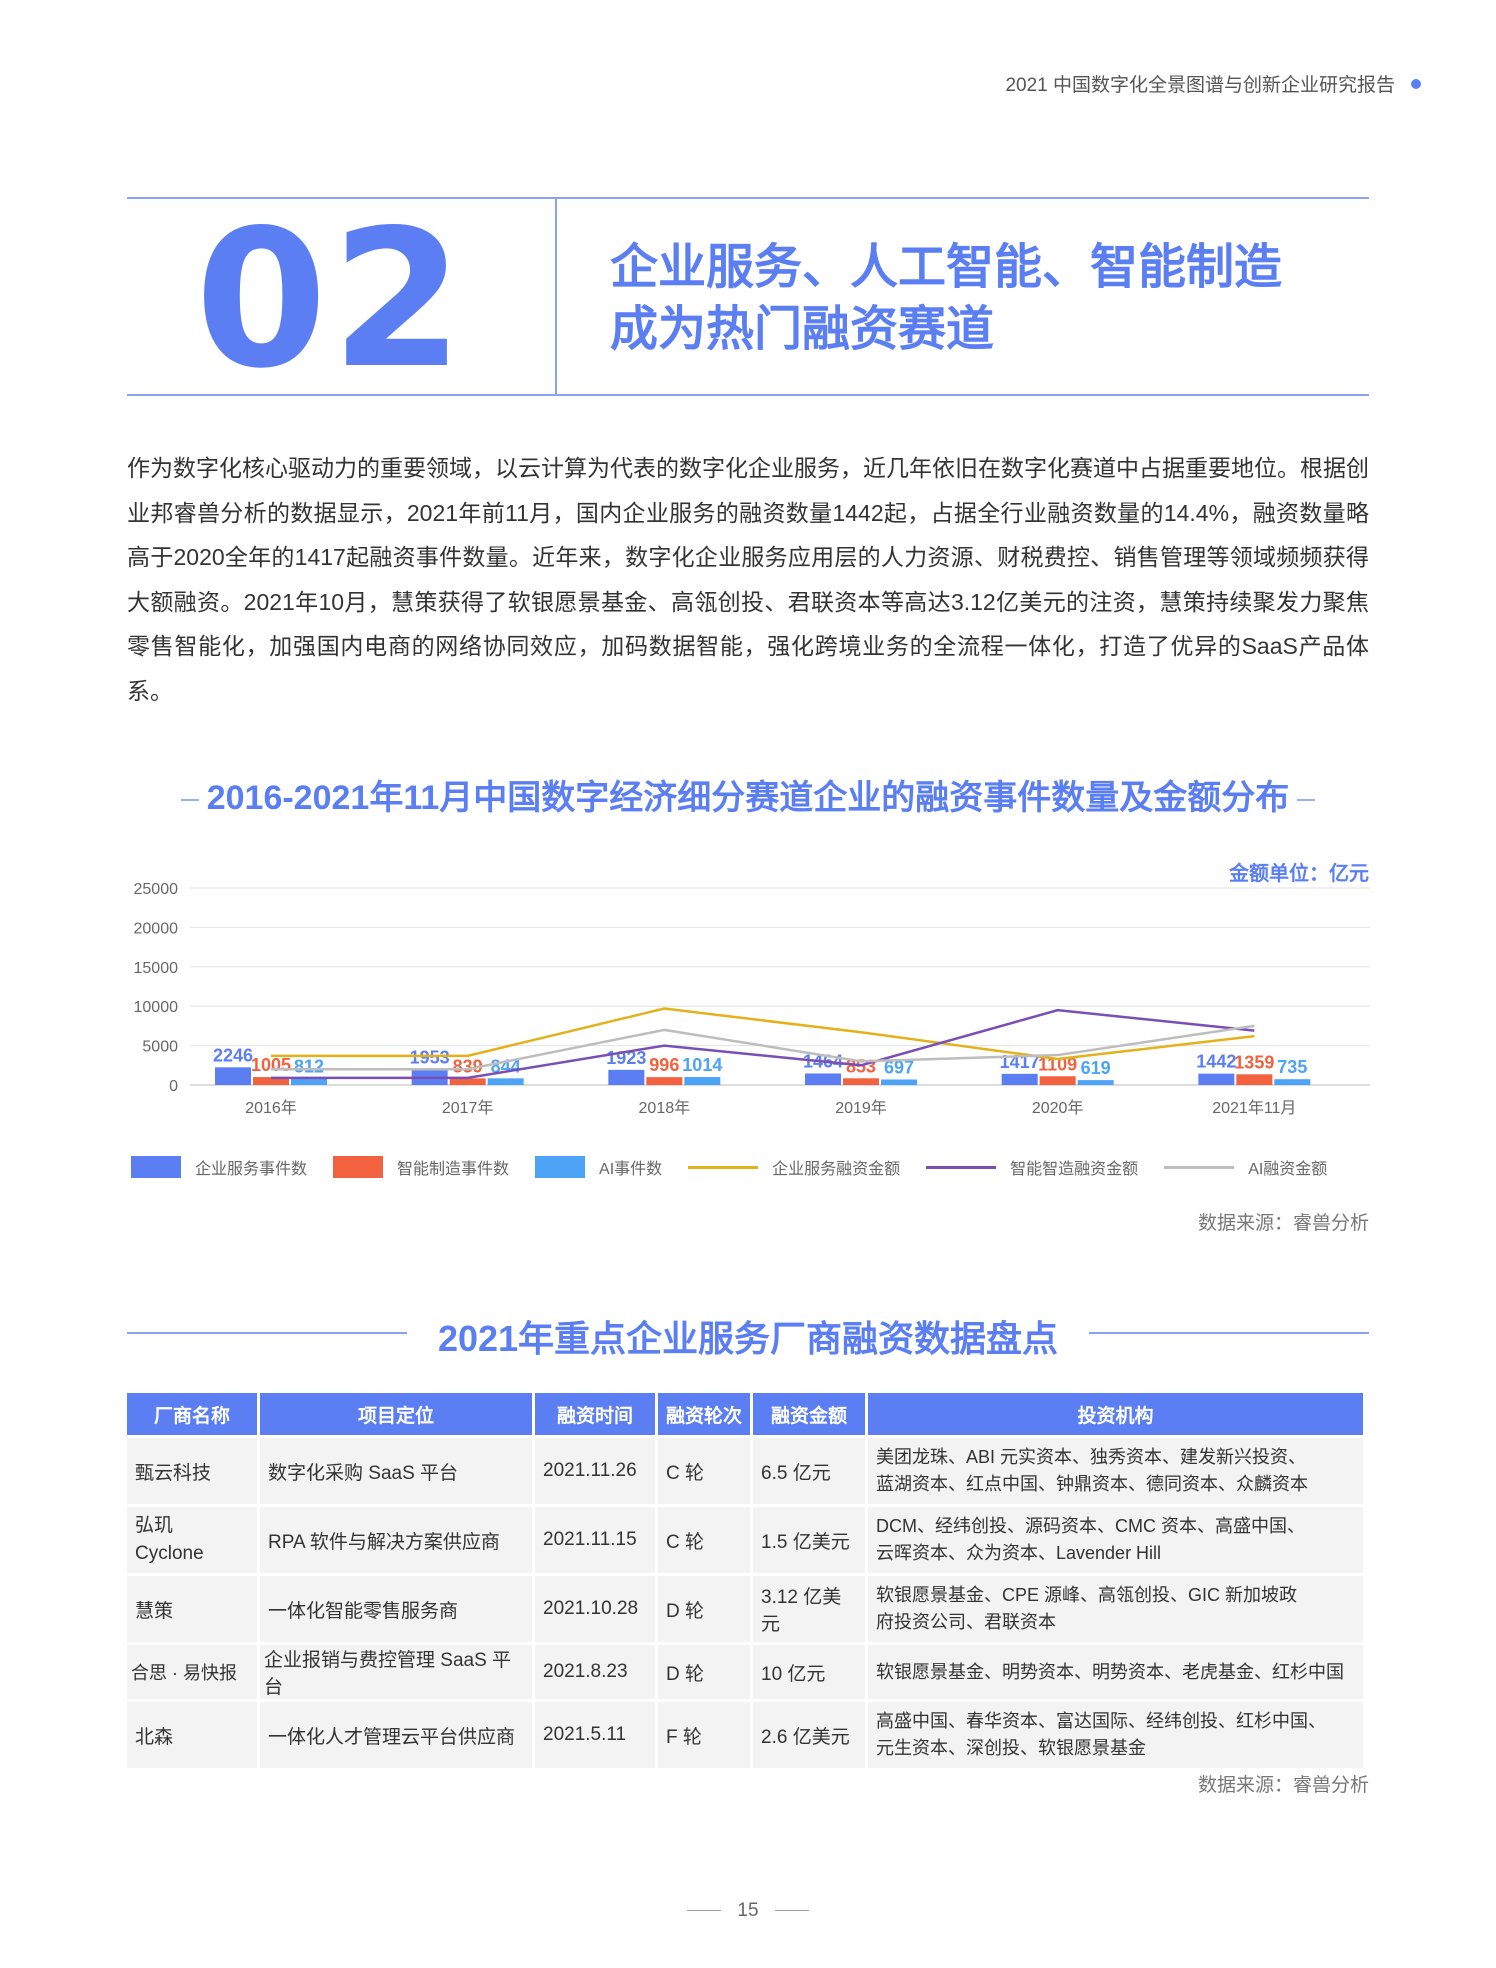 The height and width of the screenshot is (1968, 1496). What do you see at coordinates (192, 1672) in the screenshot?
I see `cell-name: 合思 · 易快报` at bounding box center [192, 1672].